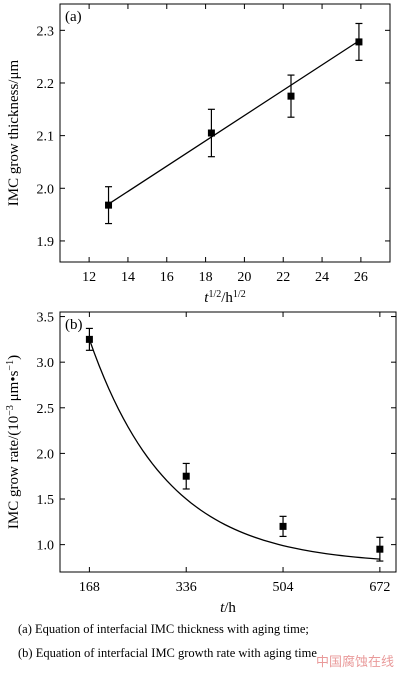  Describe the element at coordinates (46, 137) in the screenshot. I see `y-tick-label: 2.1` at that location.